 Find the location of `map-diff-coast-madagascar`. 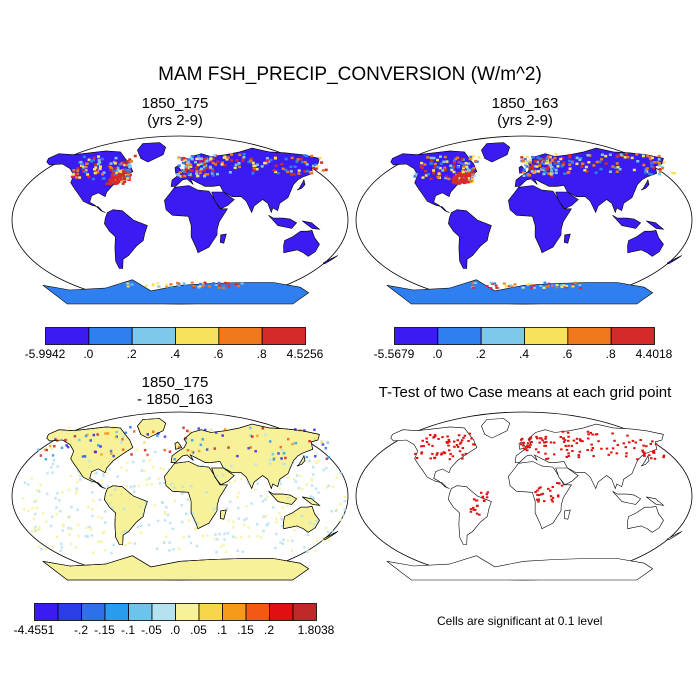

map-diff-coast-madagascar is located at coordinates (223, 514).